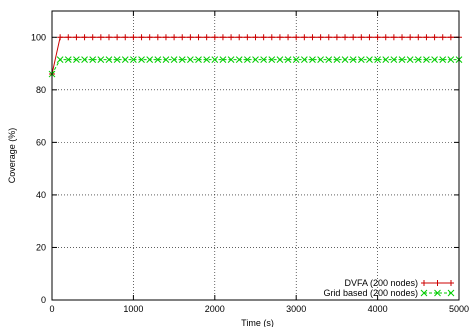 This screenshot has width=469, height=327. Describe the element at coordinates (381, 283) in the screenshot. I see `legend-label: DVFA (200 nodes)` at that location.